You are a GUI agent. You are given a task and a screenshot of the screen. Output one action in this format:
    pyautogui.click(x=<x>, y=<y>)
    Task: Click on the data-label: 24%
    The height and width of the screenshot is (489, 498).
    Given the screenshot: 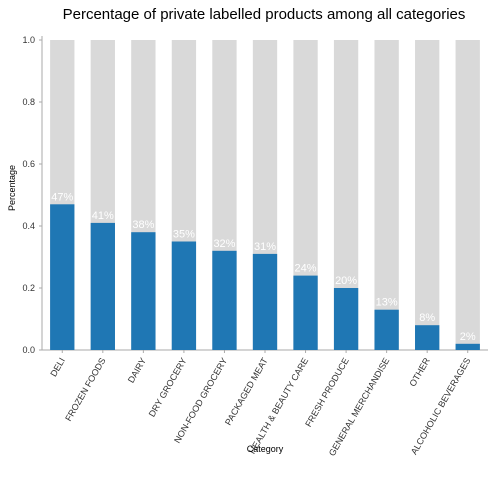 What is the action you would take?
    pyautogui.click(x=306, y=269)
    